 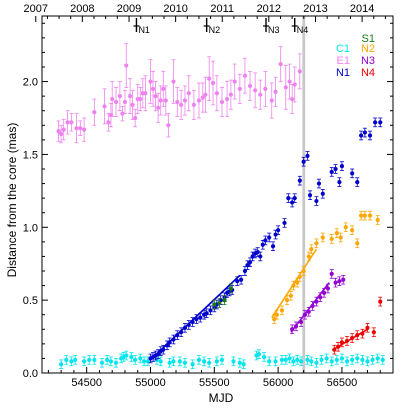 What do you see at coordinates (30, 83) in the screenshot?
I see `y-tick-label: 2.0` at bounding box center [30, 83].